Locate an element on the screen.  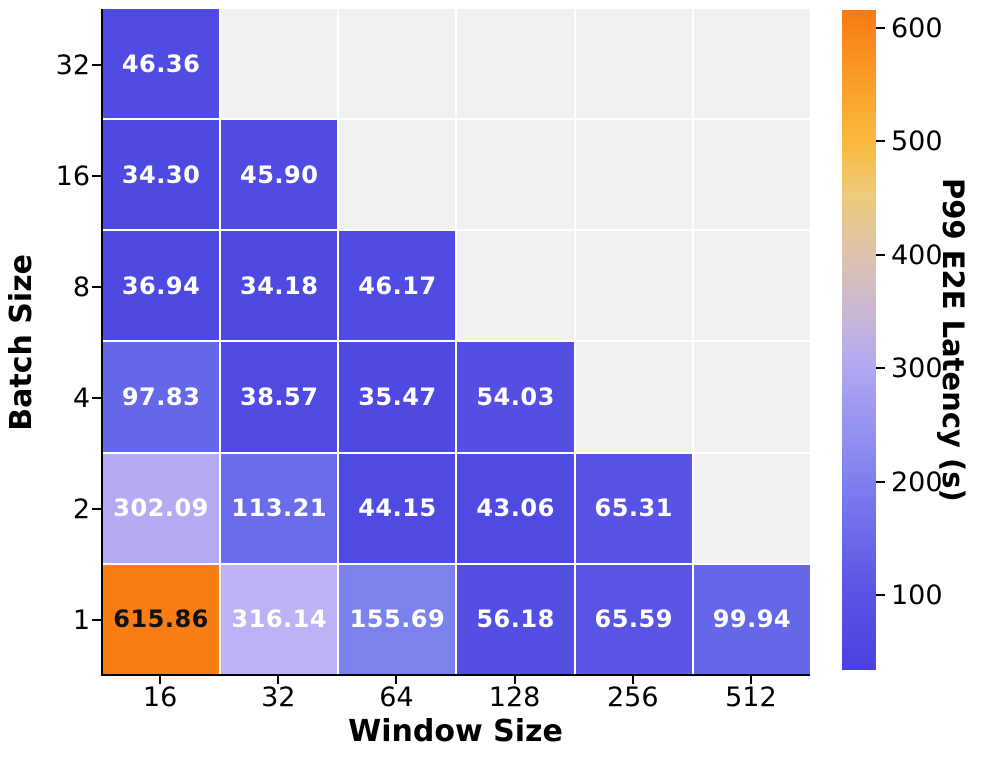
x-tick-label: 512 is located at coordinates (751, 697).